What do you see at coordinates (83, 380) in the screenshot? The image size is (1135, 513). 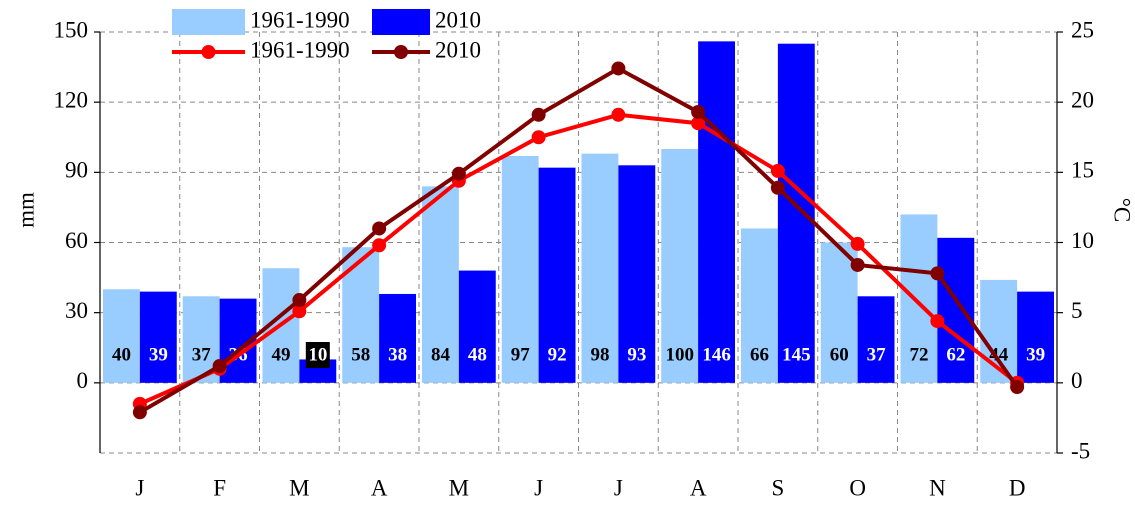 I see `y-tick-label: 0` at bounding box center [83, 380].